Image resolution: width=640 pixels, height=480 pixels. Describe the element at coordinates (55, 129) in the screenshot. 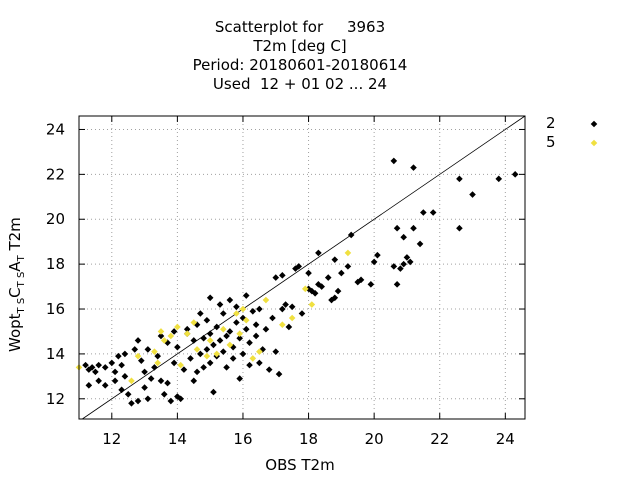

I see `y-tick-label-24: 24` at that location.